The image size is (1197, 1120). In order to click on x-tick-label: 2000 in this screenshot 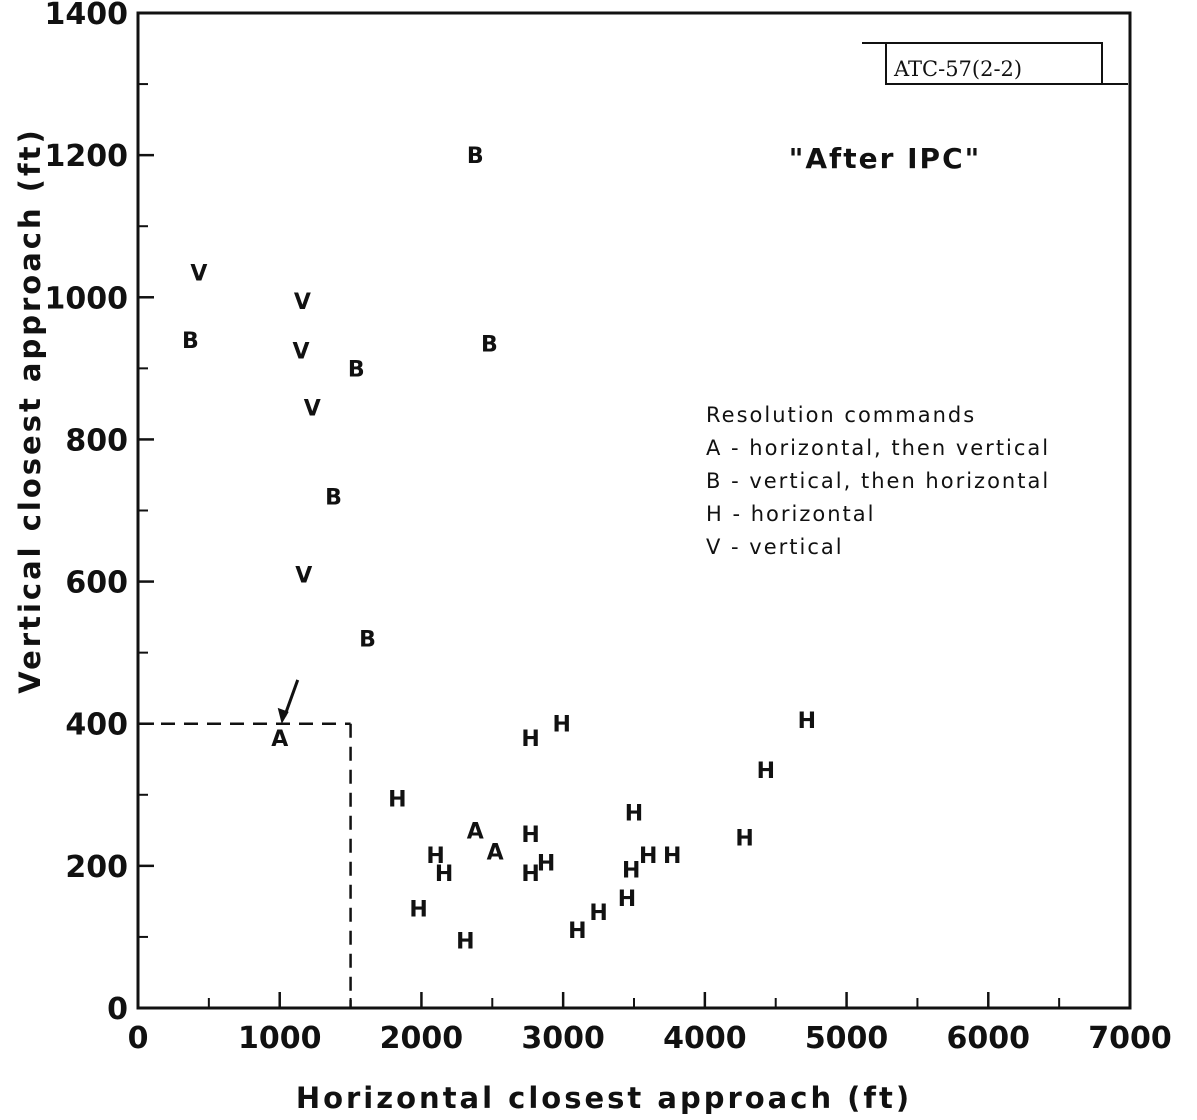, I will do `click(422, 1038)`.